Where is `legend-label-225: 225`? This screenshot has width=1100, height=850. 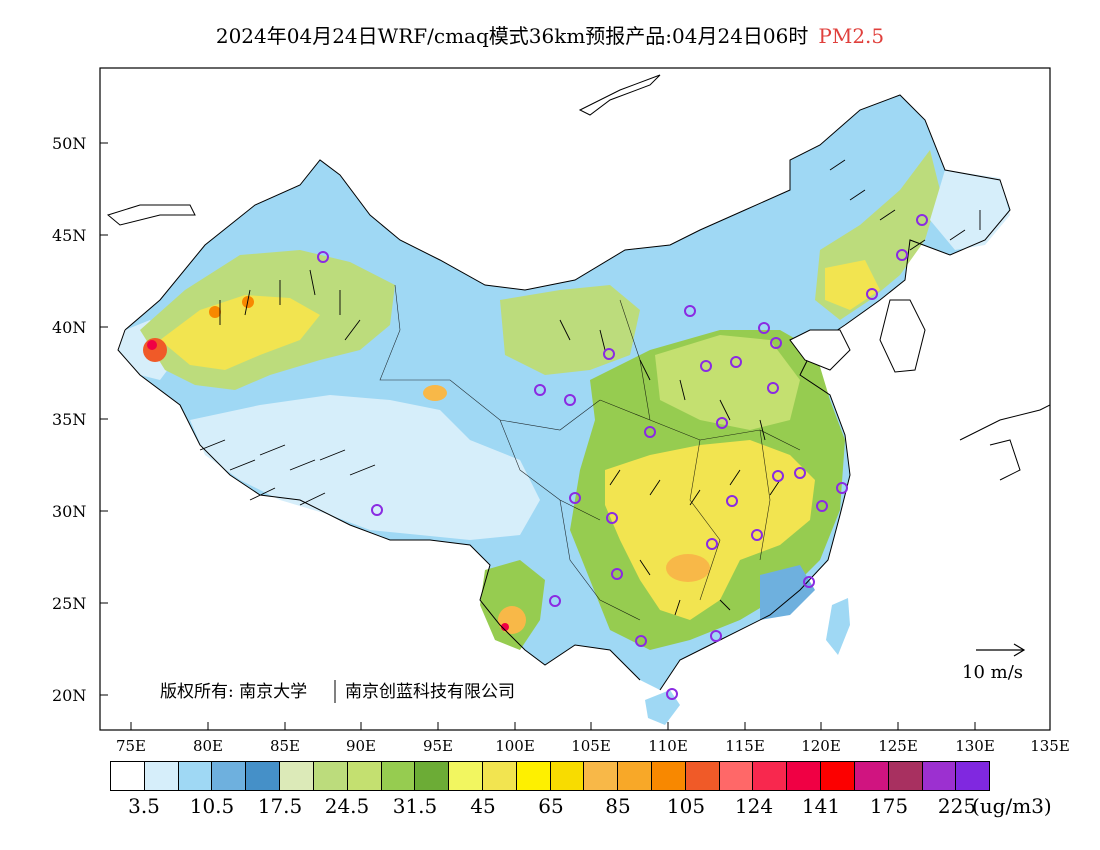
legend-label-225: 225 is located at coordinates (957, 806).